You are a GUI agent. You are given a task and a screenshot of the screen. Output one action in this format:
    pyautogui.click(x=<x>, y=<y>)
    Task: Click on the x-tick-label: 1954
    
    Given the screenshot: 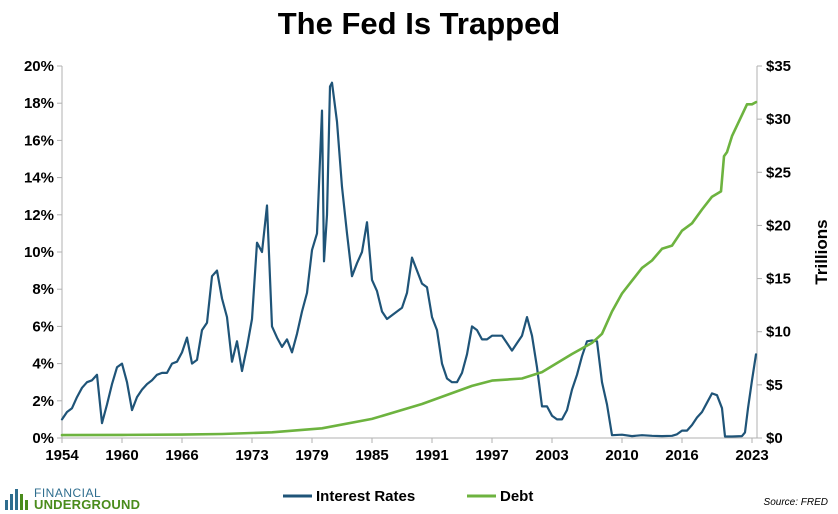 What is the action you would take?
    pyautogui.click(x=62, y=455)
    